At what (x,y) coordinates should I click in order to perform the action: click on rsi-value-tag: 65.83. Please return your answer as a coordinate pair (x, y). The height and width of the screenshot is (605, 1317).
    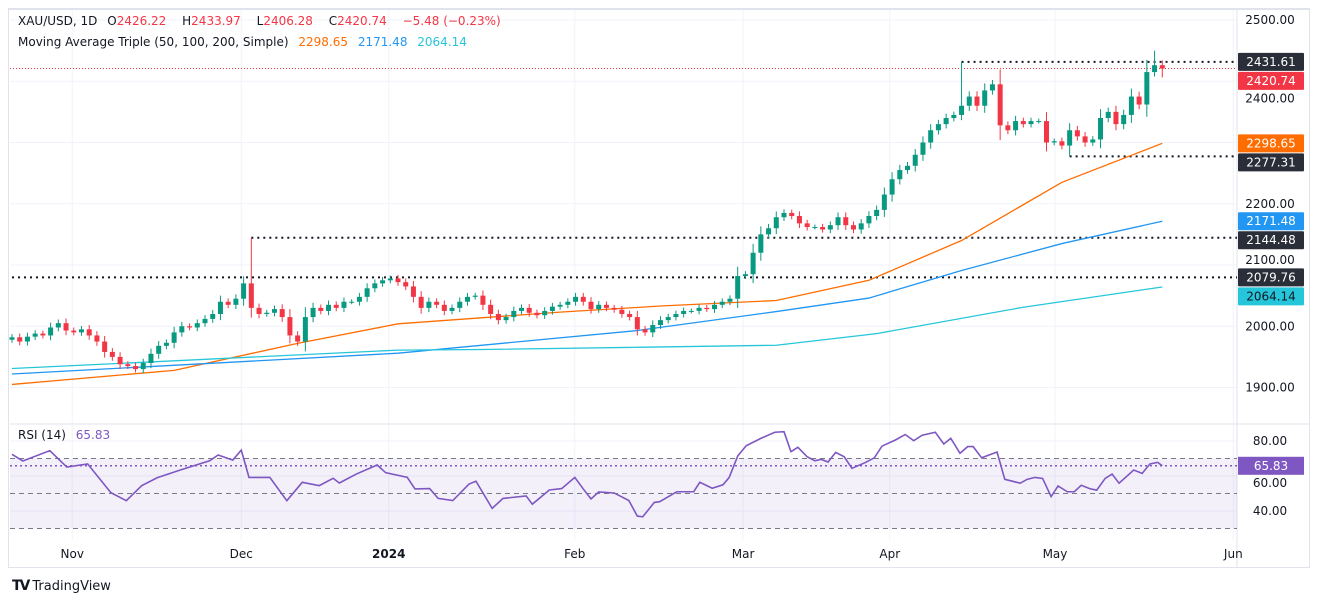
    Looking at the image, I should click on (1271, 465).